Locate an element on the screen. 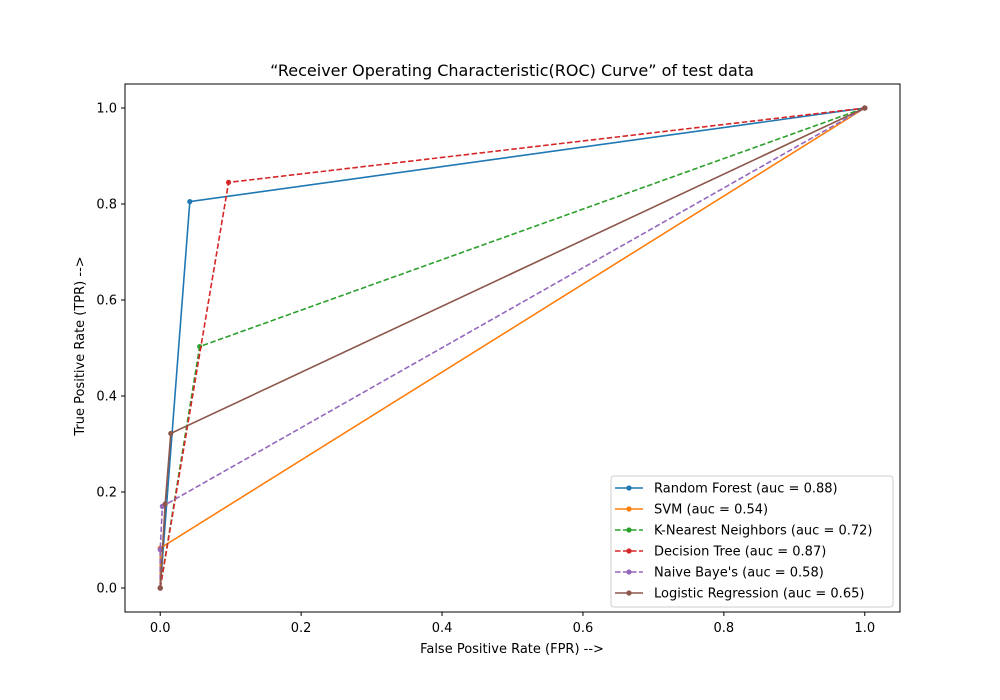  legend-item: K-Nearest Neighbors (auc = 0.72) is located at coordinates (743, 531).